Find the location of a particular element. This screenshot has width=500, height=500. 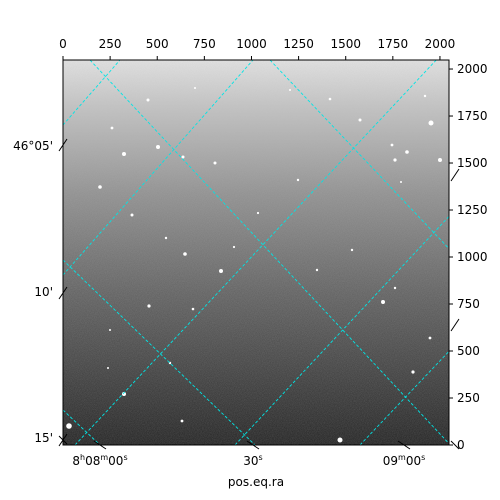

ra-value-part: 8 is located at coordinates (76, 461).